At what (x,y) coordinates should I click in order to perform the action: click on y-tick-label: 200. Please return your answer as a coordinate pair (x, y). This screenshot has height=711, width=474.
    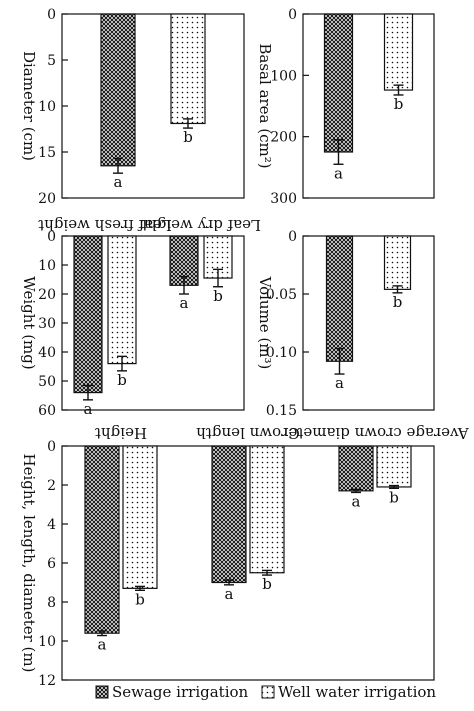
    Looking at the image, I should click on (283, 138).